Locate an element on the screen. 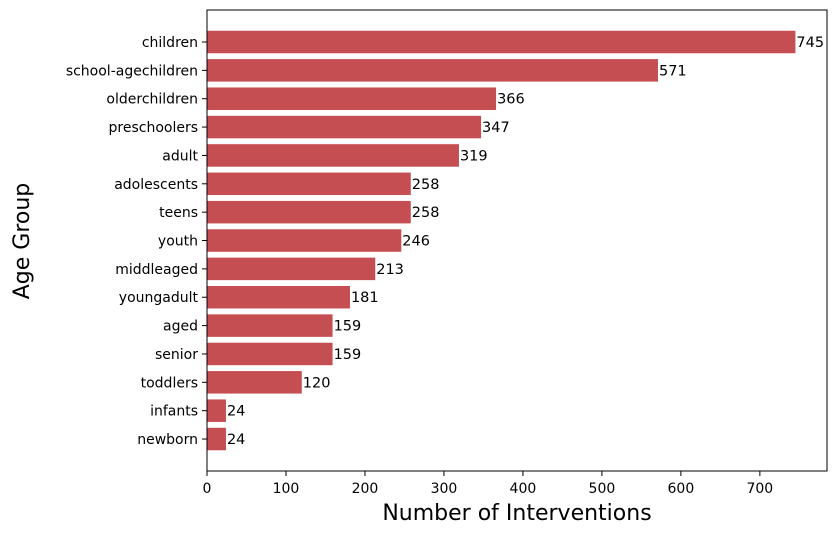 This screenshot has height=536, width=839. x-tick-label: 400 is located at coordinates (523, 489).